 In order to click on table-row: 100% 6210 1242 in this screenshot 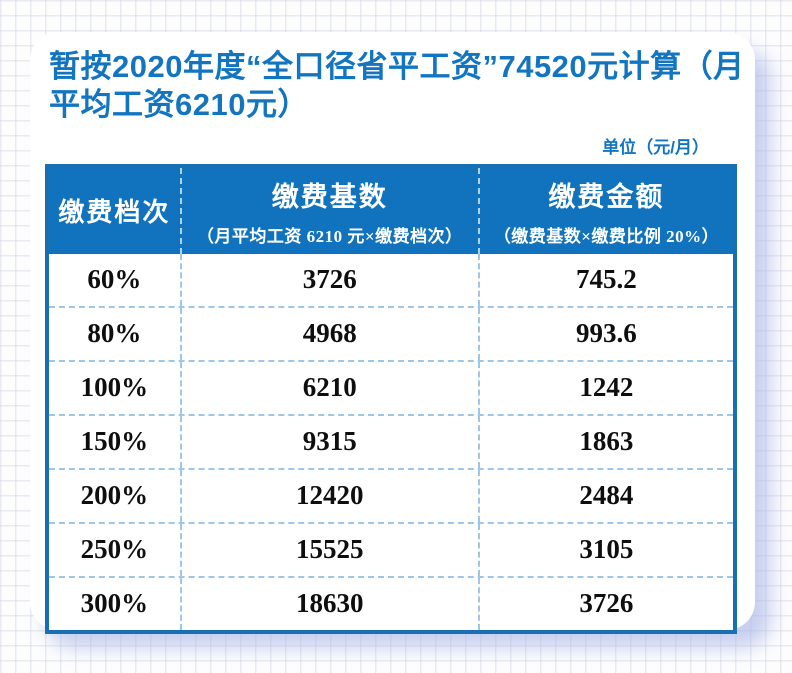, I will do `click(391, 386)`.